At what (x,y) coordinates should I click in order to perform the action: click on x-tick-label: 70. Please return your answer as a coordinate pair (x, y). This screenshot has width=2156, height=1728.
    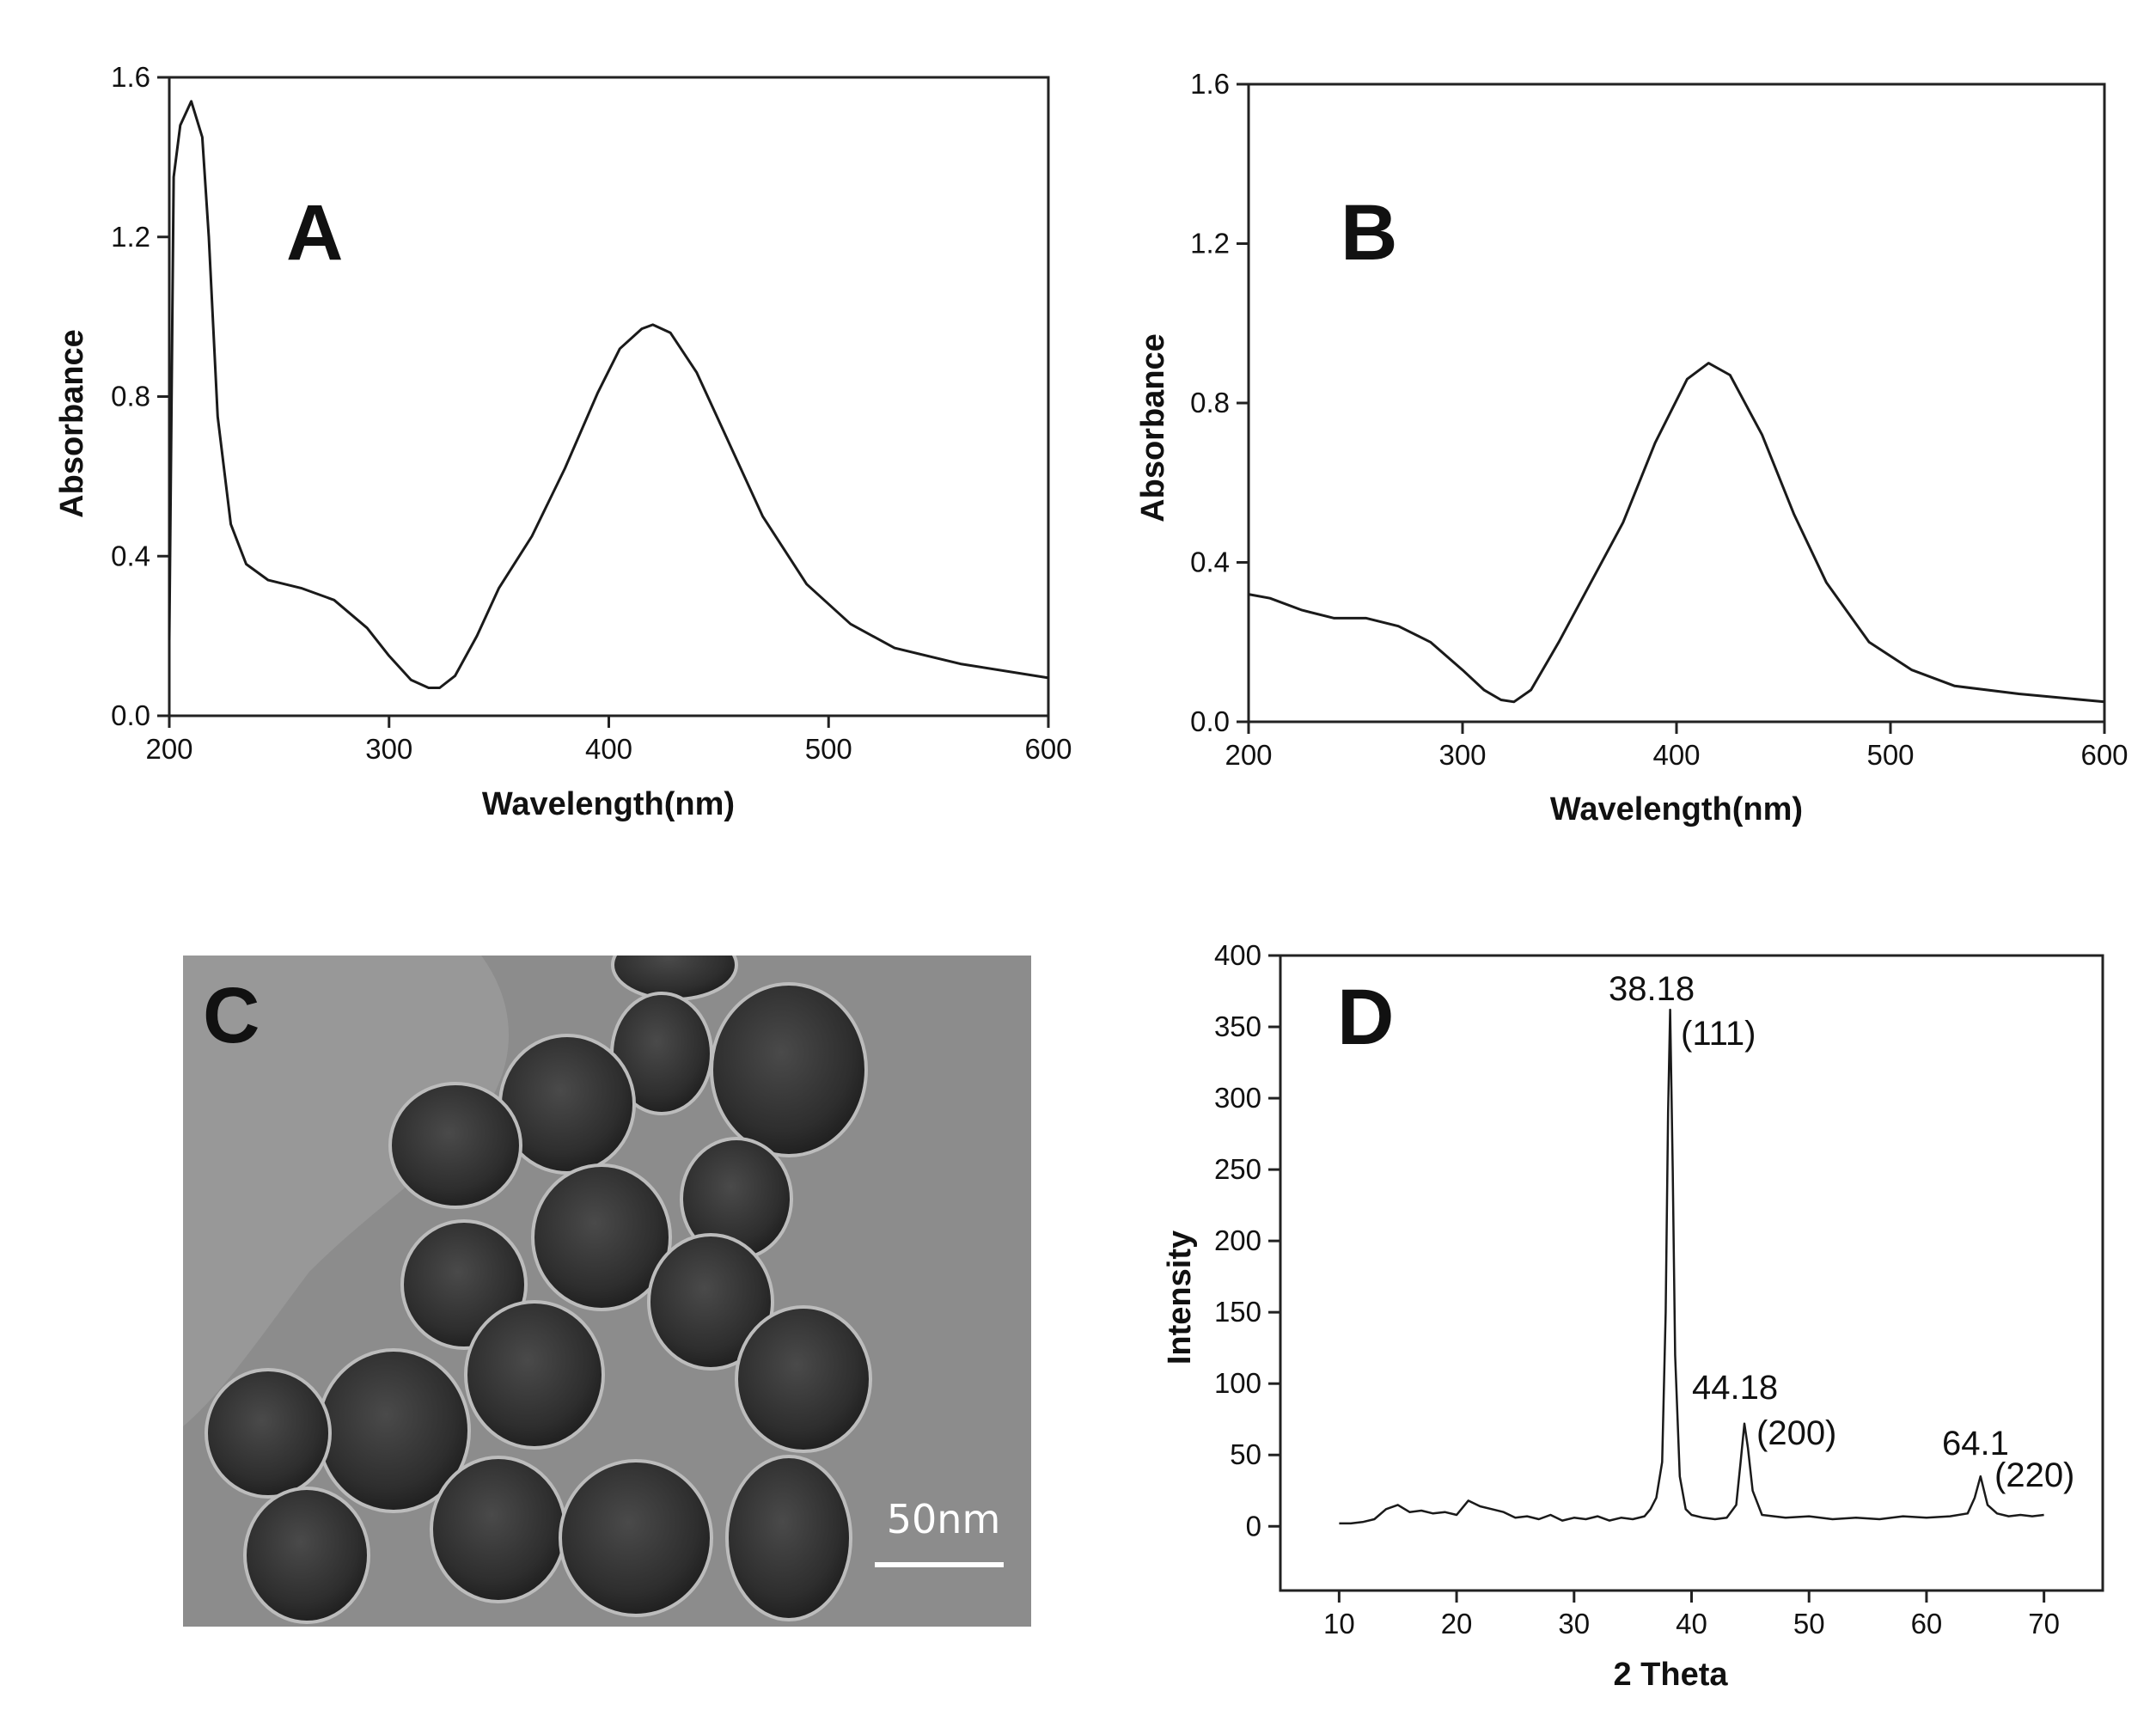
    Looking at the image, I should click on (2044, 1623).